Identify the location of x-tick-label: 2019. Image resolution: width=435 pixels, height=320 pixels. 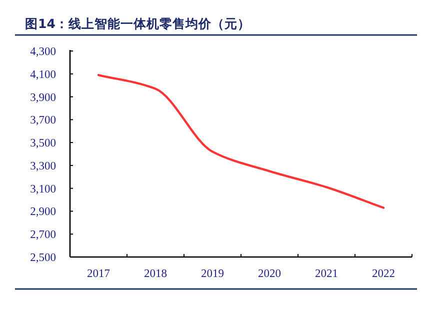
(212, 274).